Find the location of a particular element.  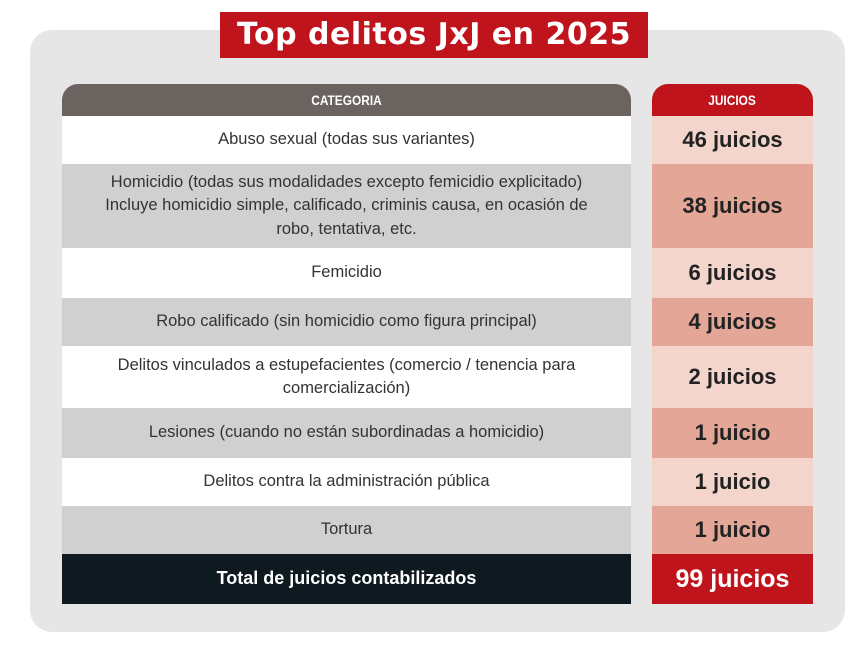

row-trials: 2 juicios is located at coordinates (732, 377).